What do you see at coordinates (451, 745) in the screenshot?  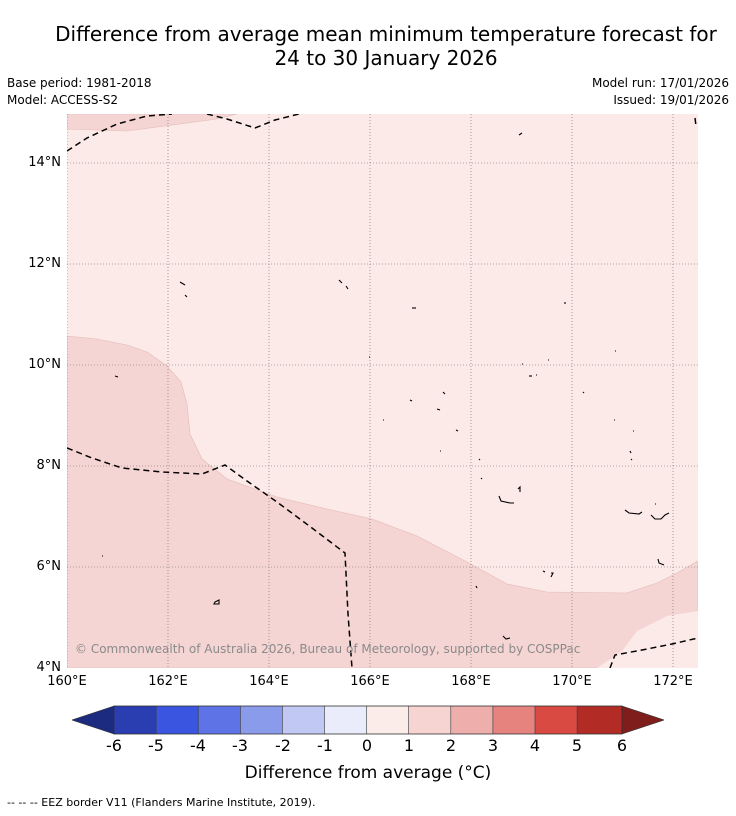 I see `colorbar-tick-2: 2` at bounding box center [451, 745].